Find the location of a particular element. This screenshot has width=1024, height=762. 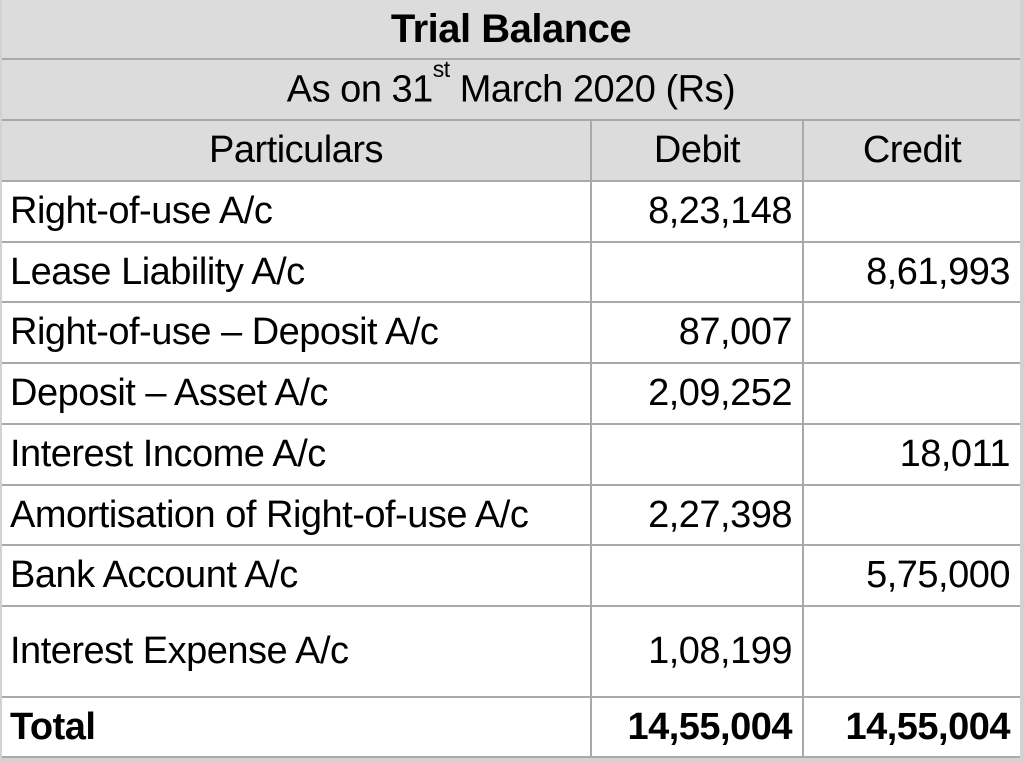

credit-cell: 5,75,000 is located at coordinates (911, 576).